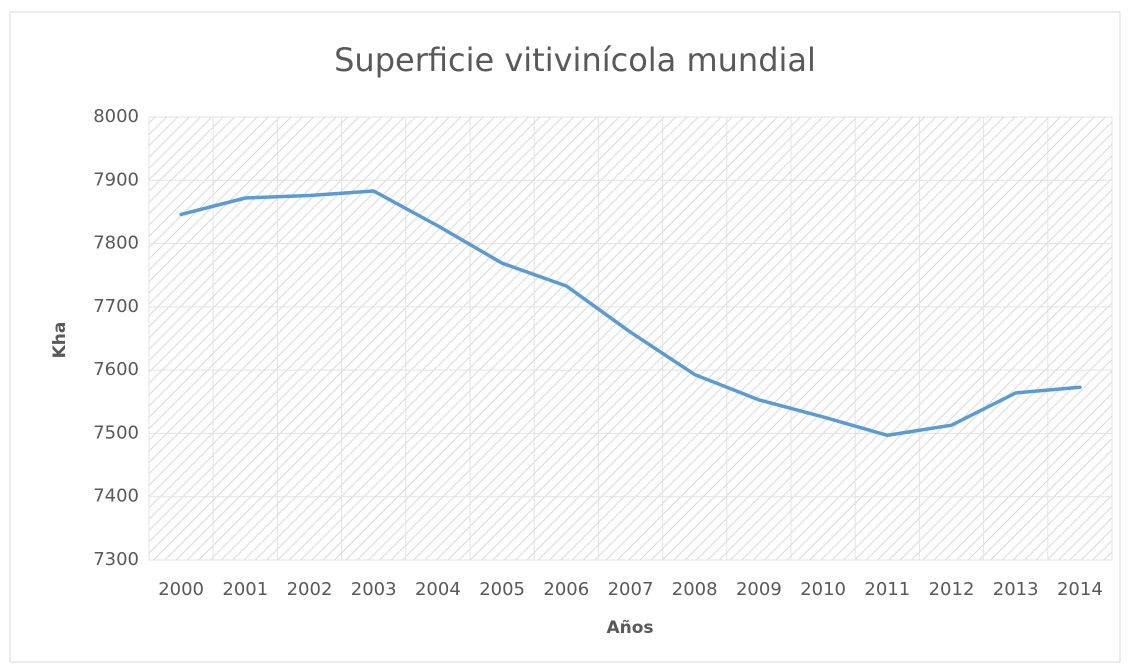  I want to click on x-tick-label: 2008, so click(695, 589).